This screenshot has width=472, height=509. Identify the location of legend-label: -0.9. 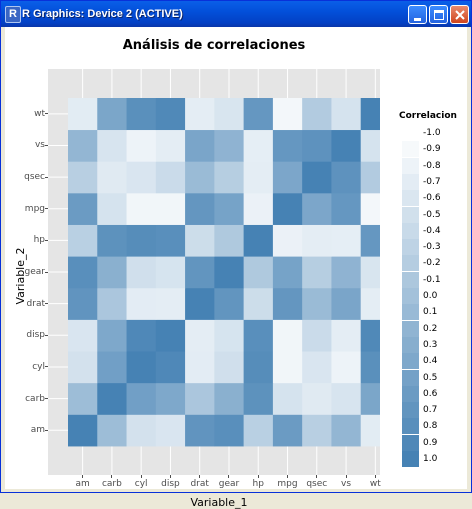
(432, 149).